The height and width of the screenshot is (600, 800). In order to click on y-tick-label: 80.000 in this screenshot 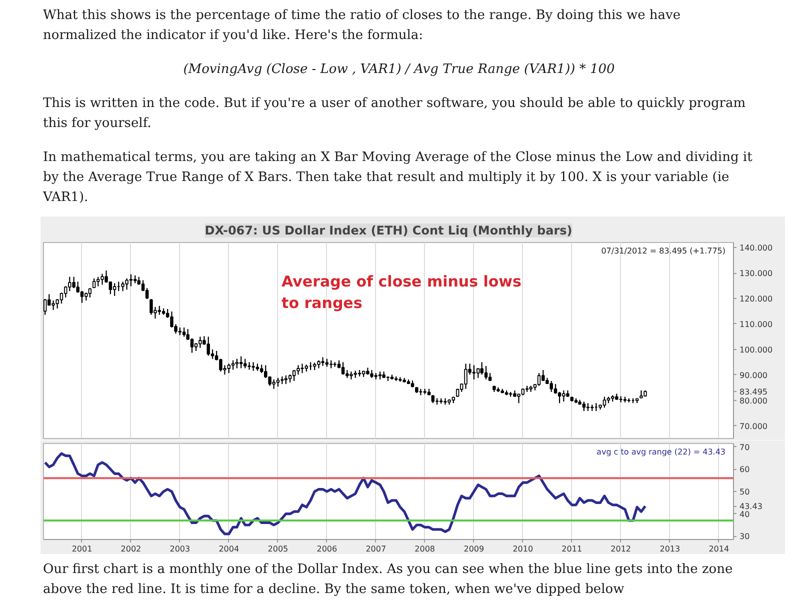, I will do `click(754, 401)`.